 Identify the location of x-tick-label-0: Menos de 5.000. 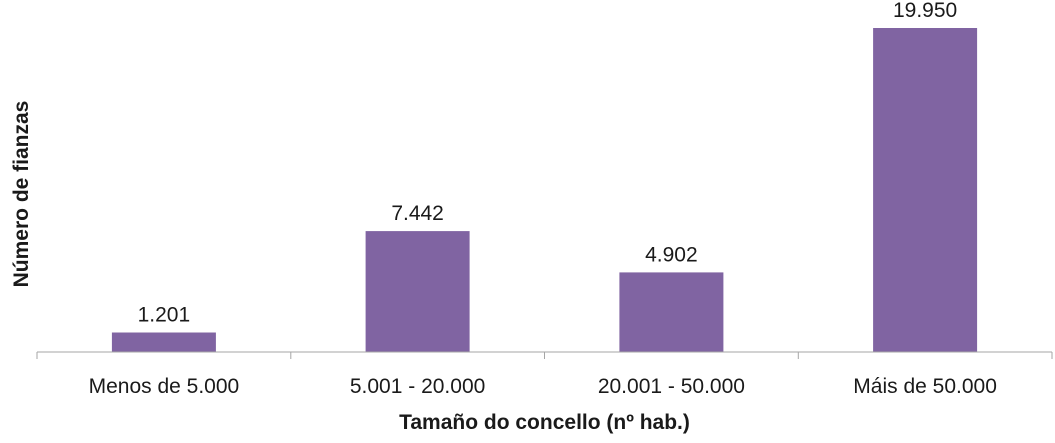
(164, 386).